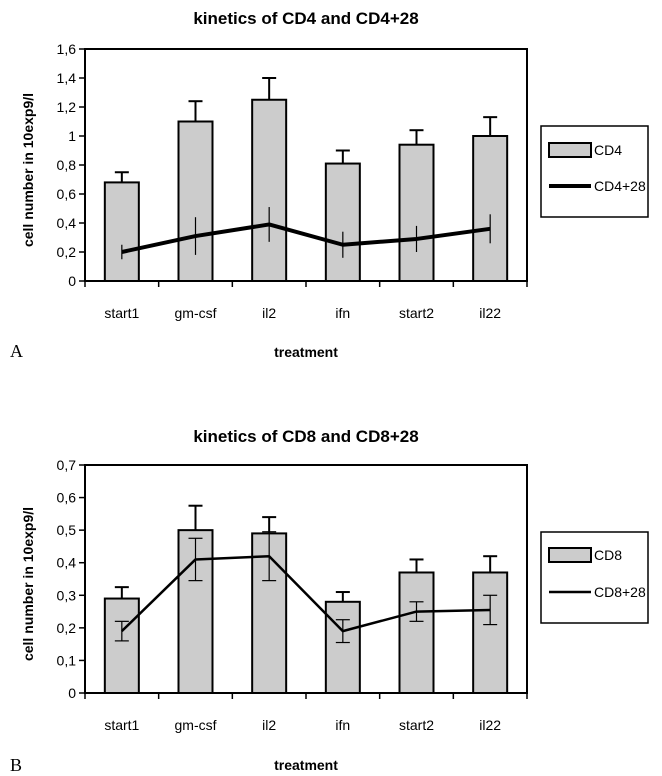 This screenshot has height=776, width=662. Describe the element at coordinates (67, 107) in the screenshot. I see `panel-a-y-tick-label: 1,2` at that location.